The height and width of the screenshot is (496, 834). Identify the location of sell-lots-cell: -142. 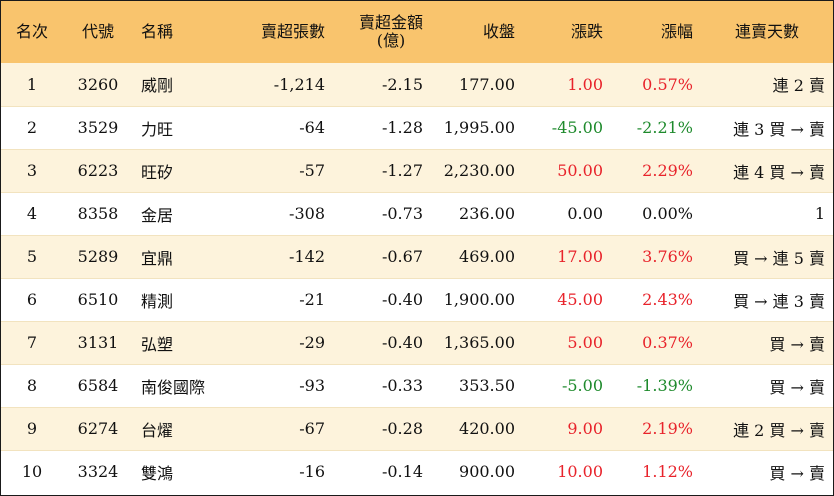
(279, 256).